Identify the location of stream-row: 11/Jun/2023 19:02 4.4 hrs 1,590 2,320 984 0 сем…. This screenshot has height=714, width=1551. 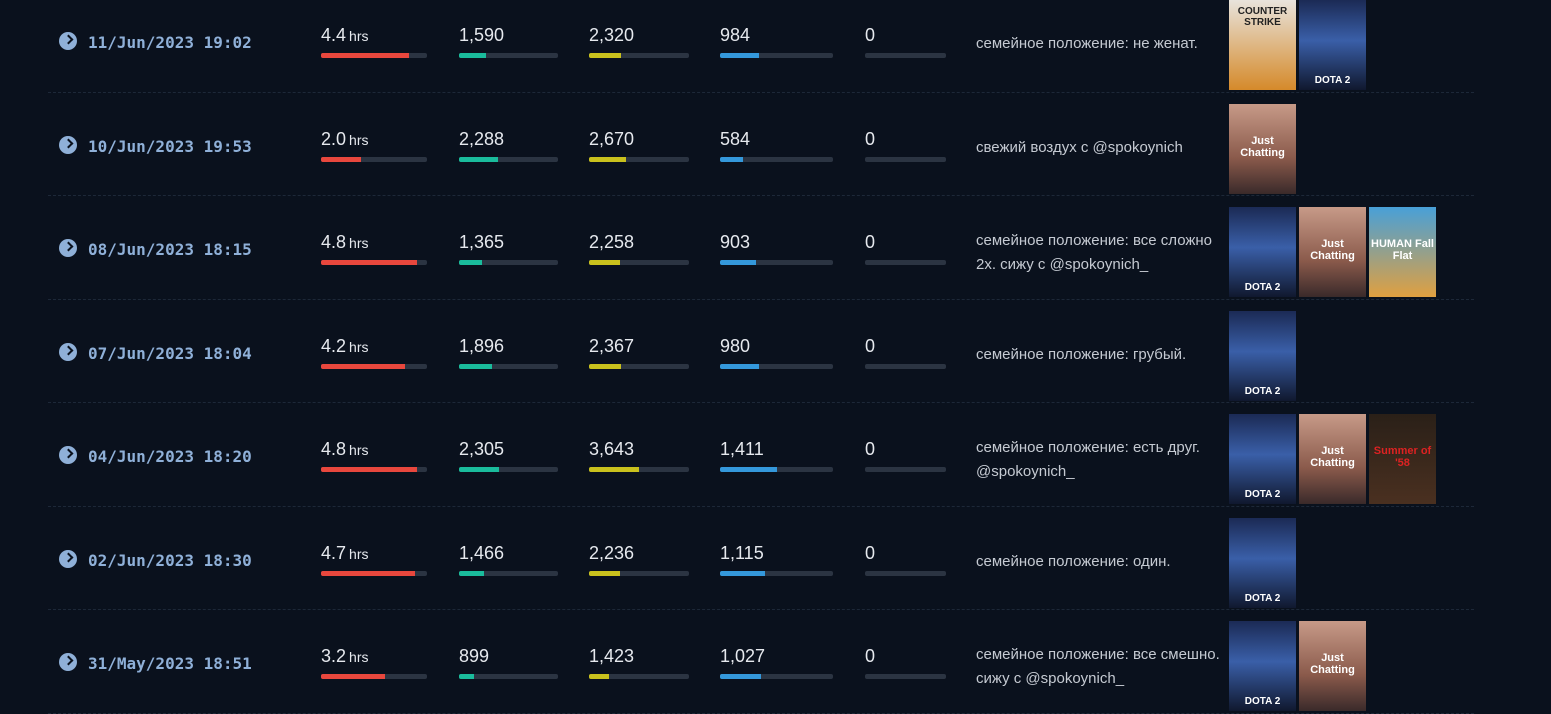
(775, 46).